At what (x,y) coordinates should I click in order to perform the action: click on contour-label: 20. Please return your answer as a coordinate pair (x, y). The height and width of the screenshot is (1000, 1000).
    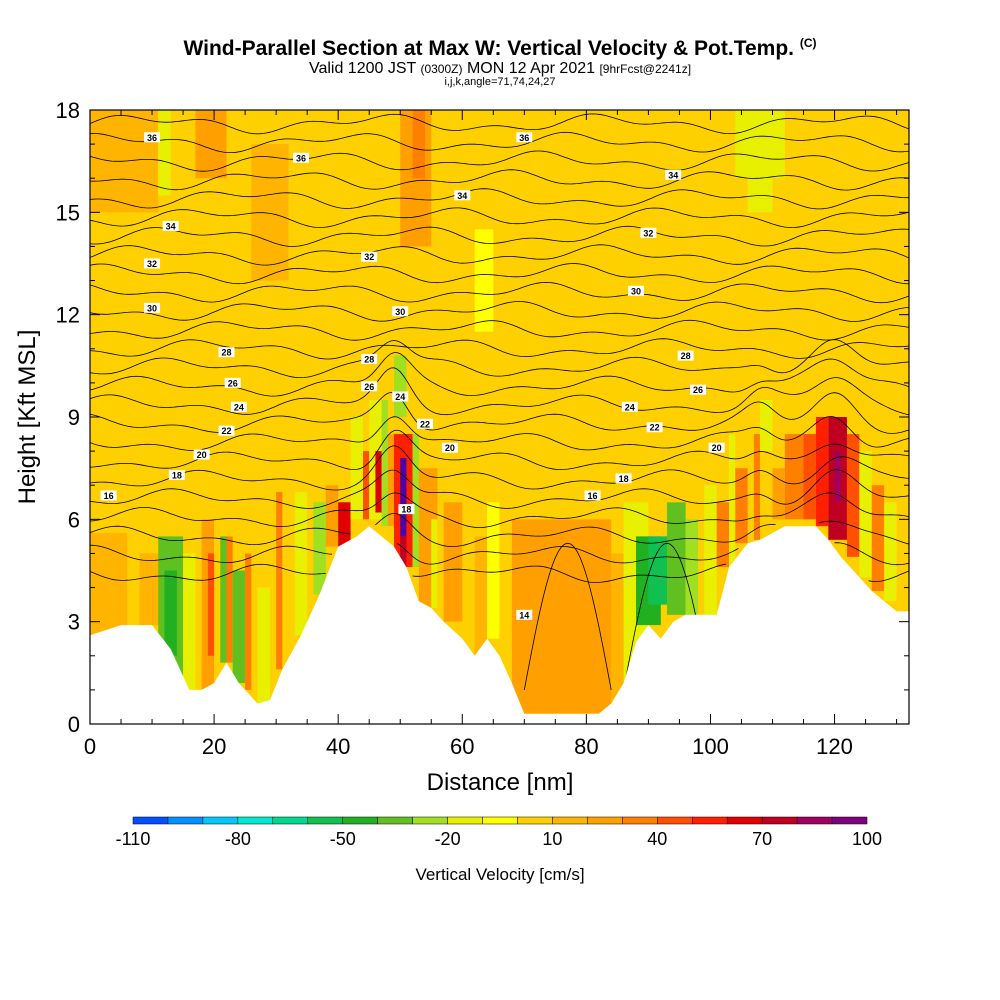
    Looking at the image, I should click on (202, 455).